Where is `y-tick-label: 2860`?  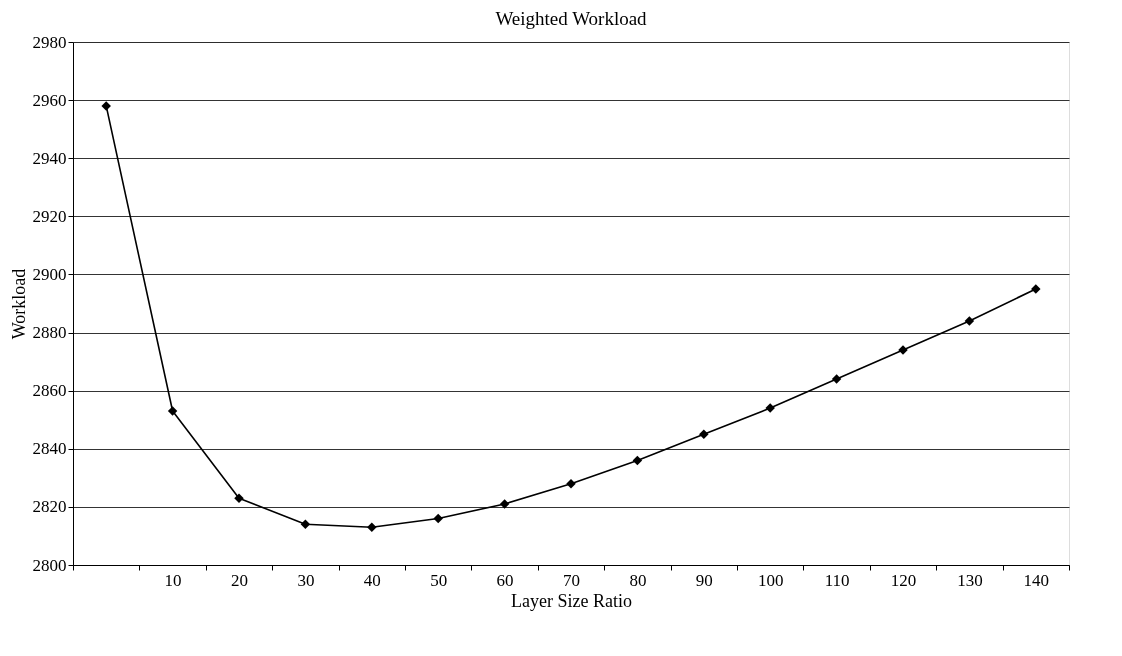 y-tick-label: 2860 is located at coordinates (49, 391).